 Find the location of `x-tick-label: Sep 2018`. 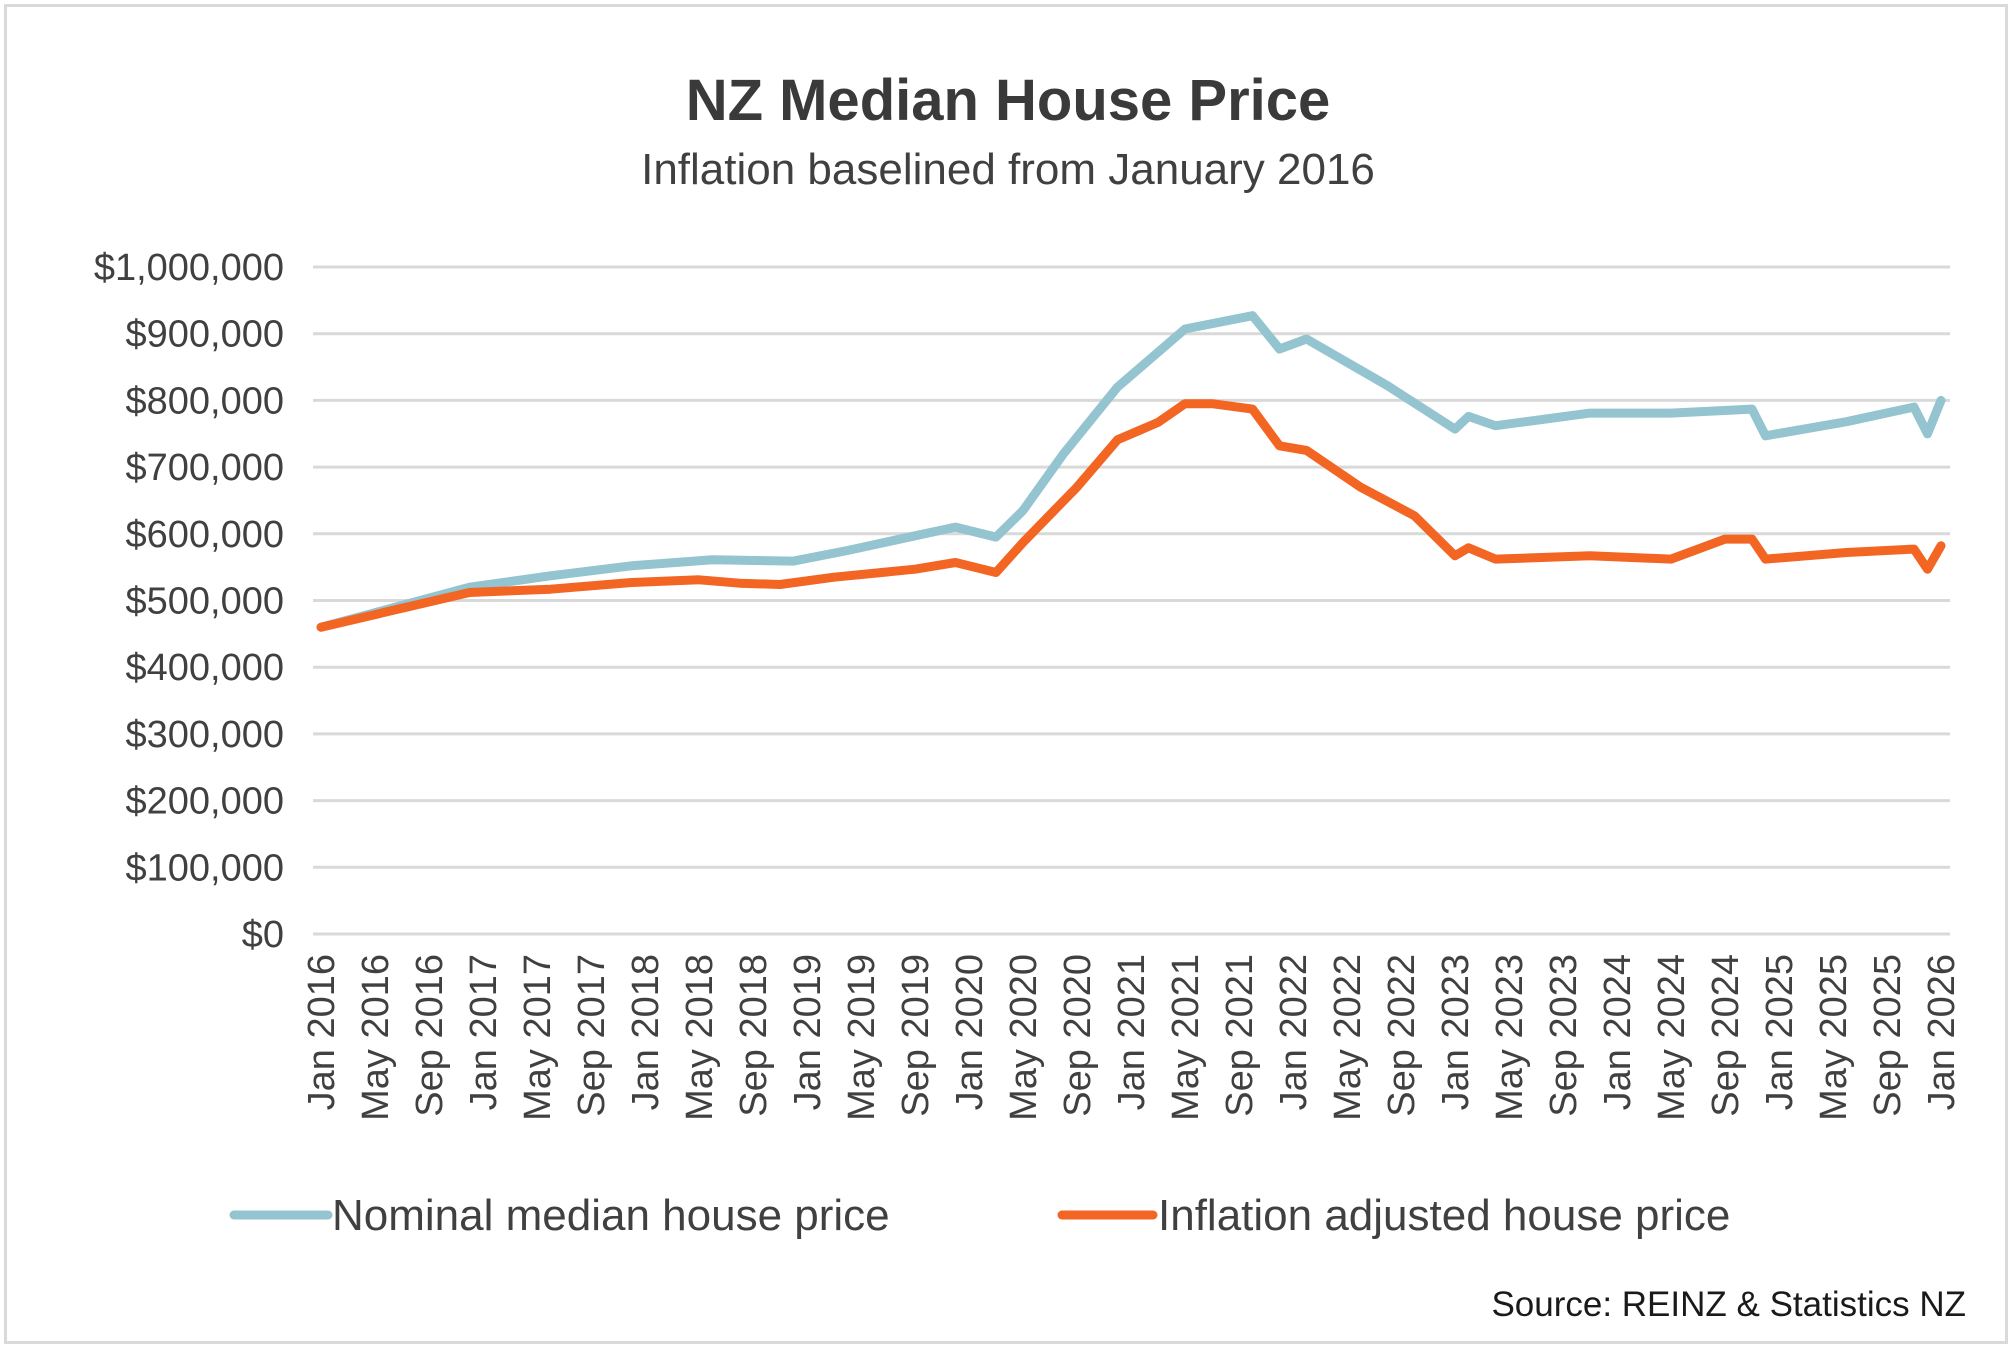

x-tick-label: Sep 2018 is located at coordinates (754, 1035).